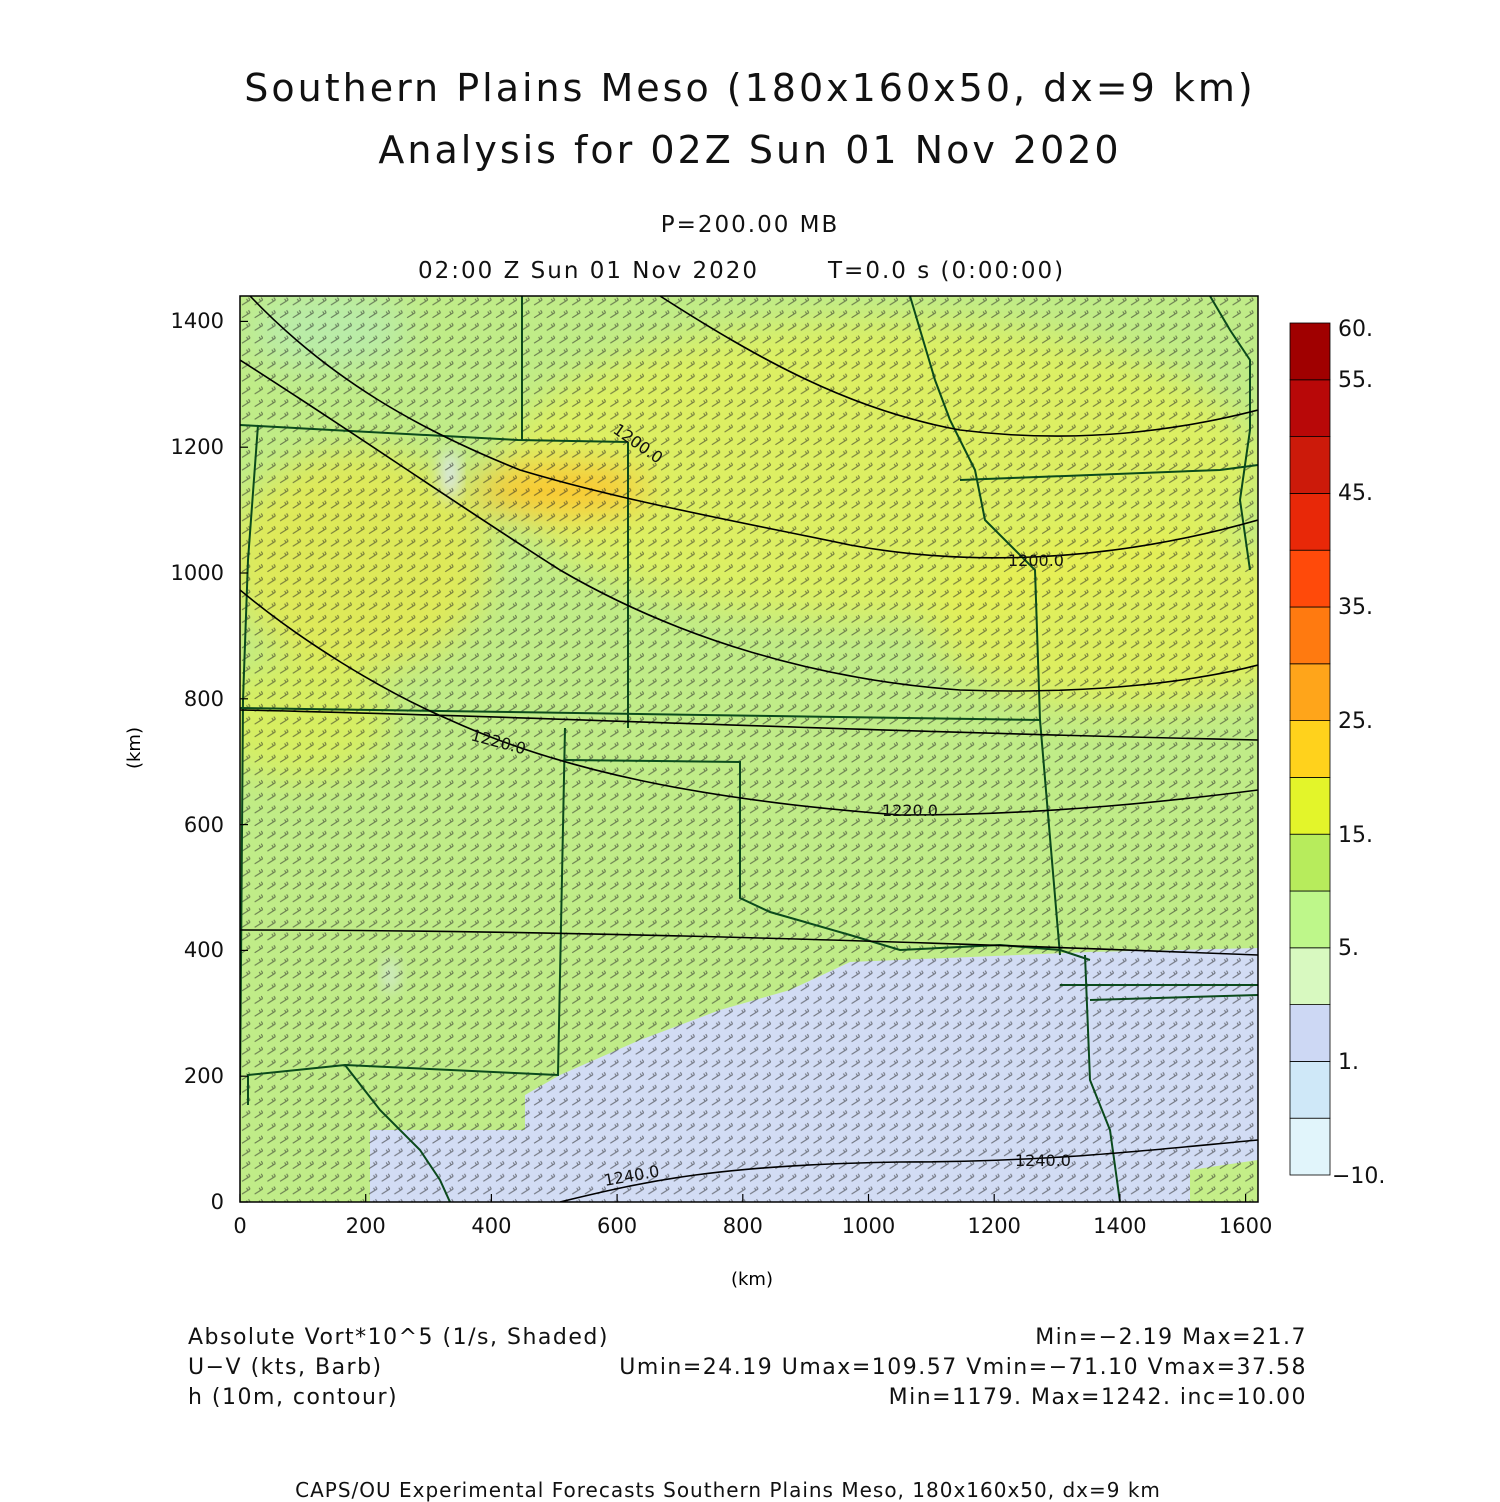 This screenshot has width=1500, height=1502. I want to click on colorbar-label: −10., so click(1358, 1176).